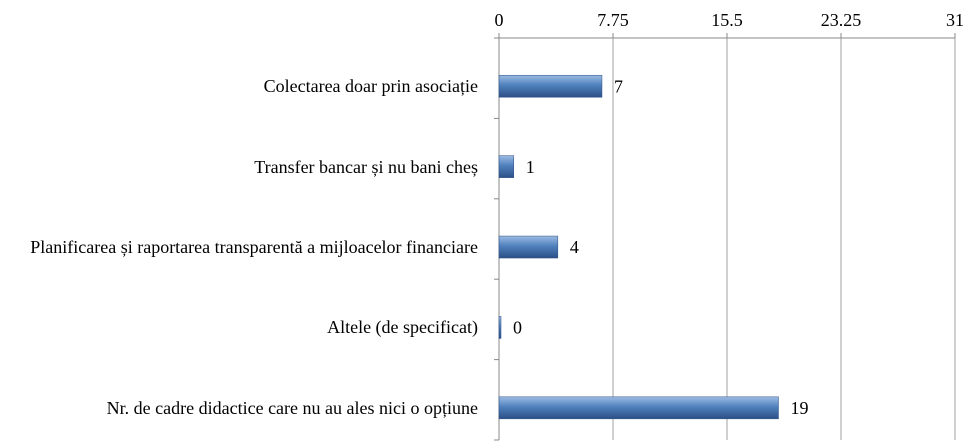 This screenshot has width=963, height=445. I want to click on y-tick-label-box: Altele (de specificat), so click(239, 327).